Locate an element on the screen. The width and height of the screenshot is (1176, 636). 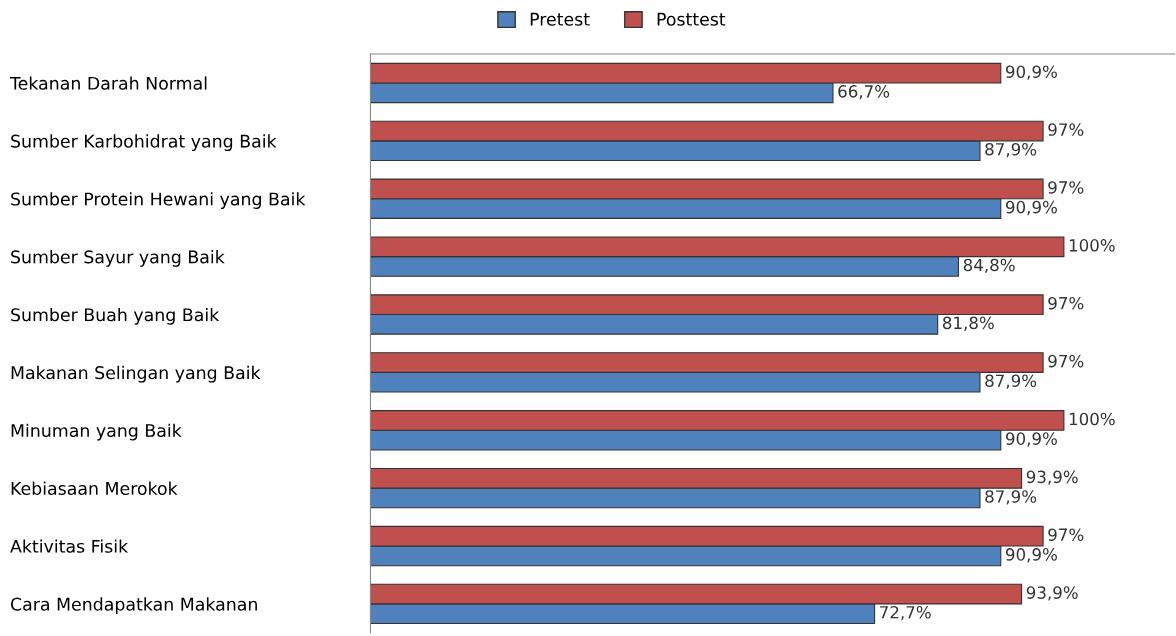
data-label: 72,7% is located at coordinates (905, 613).